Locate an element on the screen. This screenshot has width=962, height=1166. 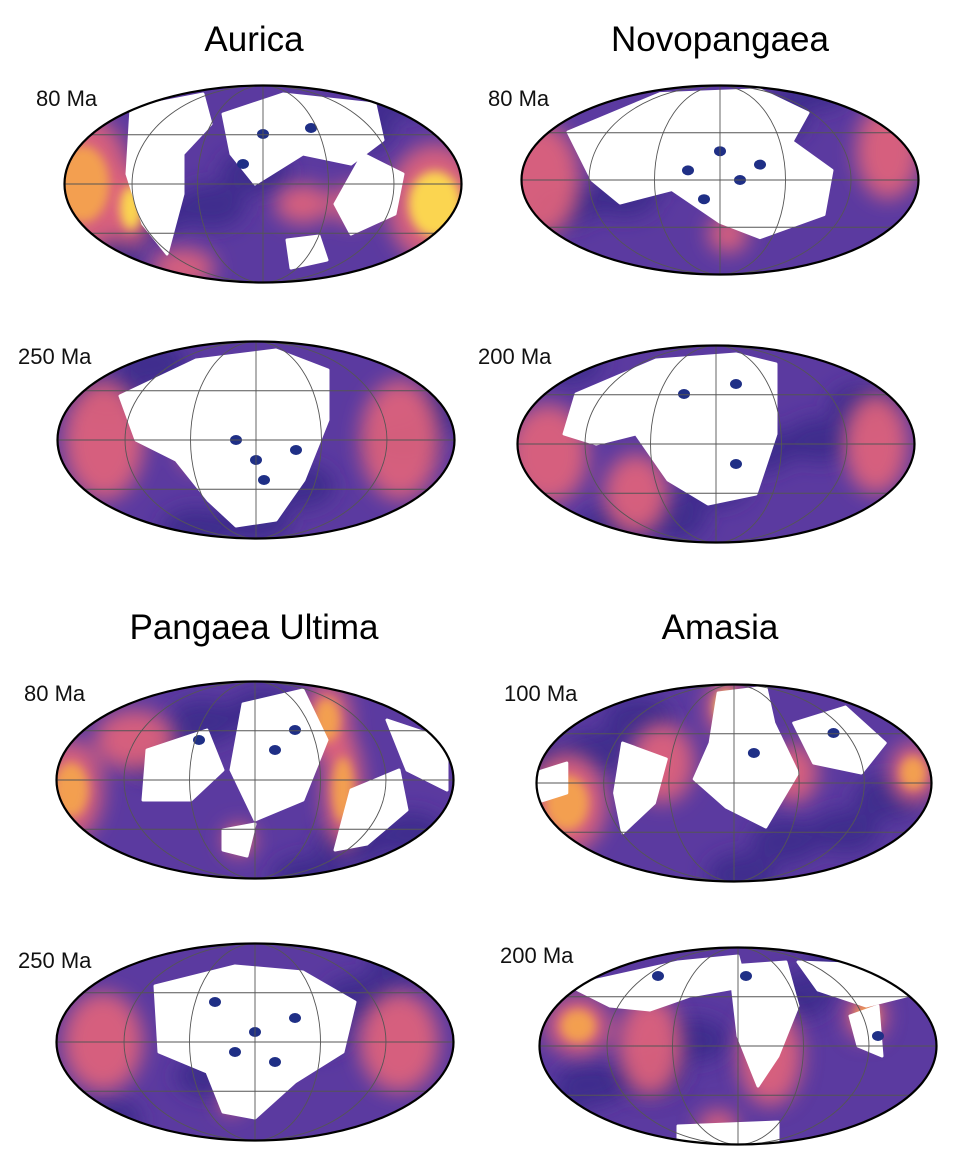
age-label-aurica-2: 250 Ma is located at coordinates (55, 356).